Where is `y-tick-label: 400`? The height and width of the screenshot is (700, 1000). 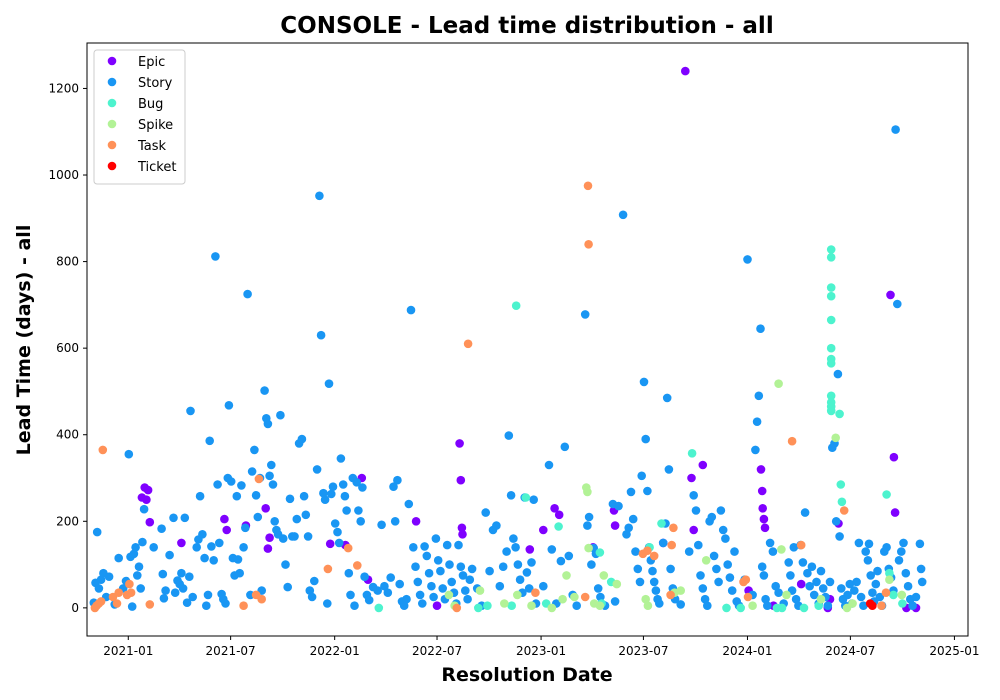
y-tick-label: 400 is located at coordinates (67, 435).